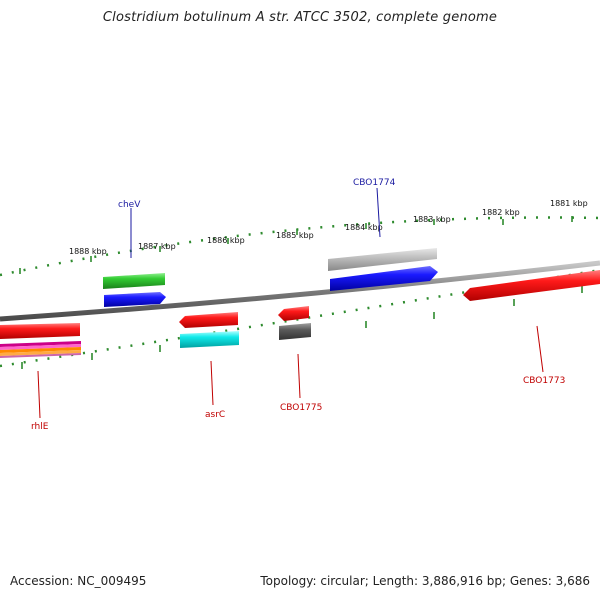 This screenshot has width=600, height=600. I want to click on outer-scale-dots, so click(300, 246).